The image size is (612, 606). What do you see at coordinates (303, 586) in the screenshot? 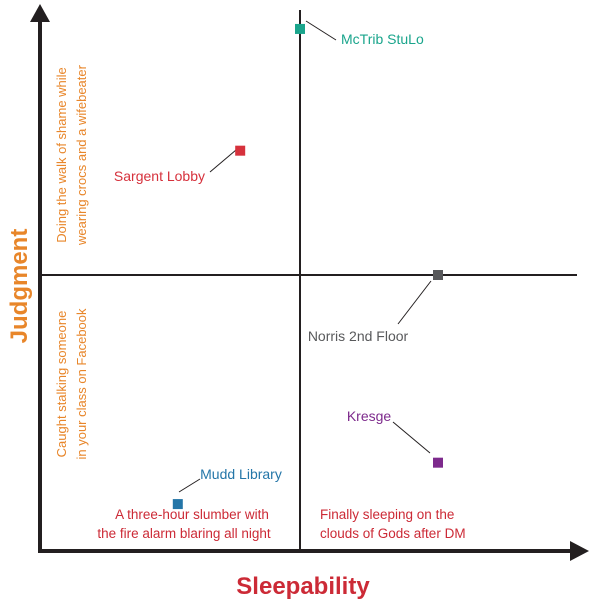
I see `x-axis-label: Sleepability` at bounding box center [303, 586].